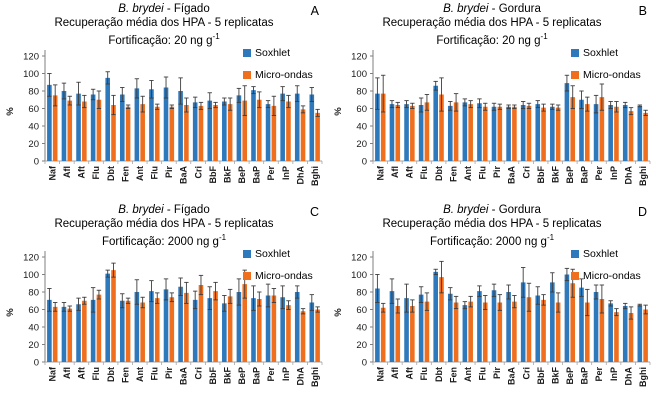 This screenshot has width=656, height=402. Describe the element at coordinates (33, 345) in the screenshot. I see `y-axis-tick-label: 20` at that location.